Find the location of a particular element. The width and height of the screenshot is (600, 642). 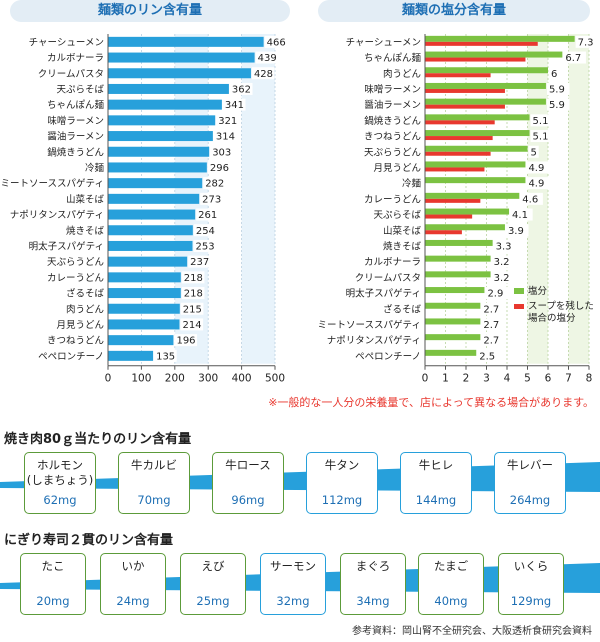

item-value: 129mg is located at coordinates (531, 601).